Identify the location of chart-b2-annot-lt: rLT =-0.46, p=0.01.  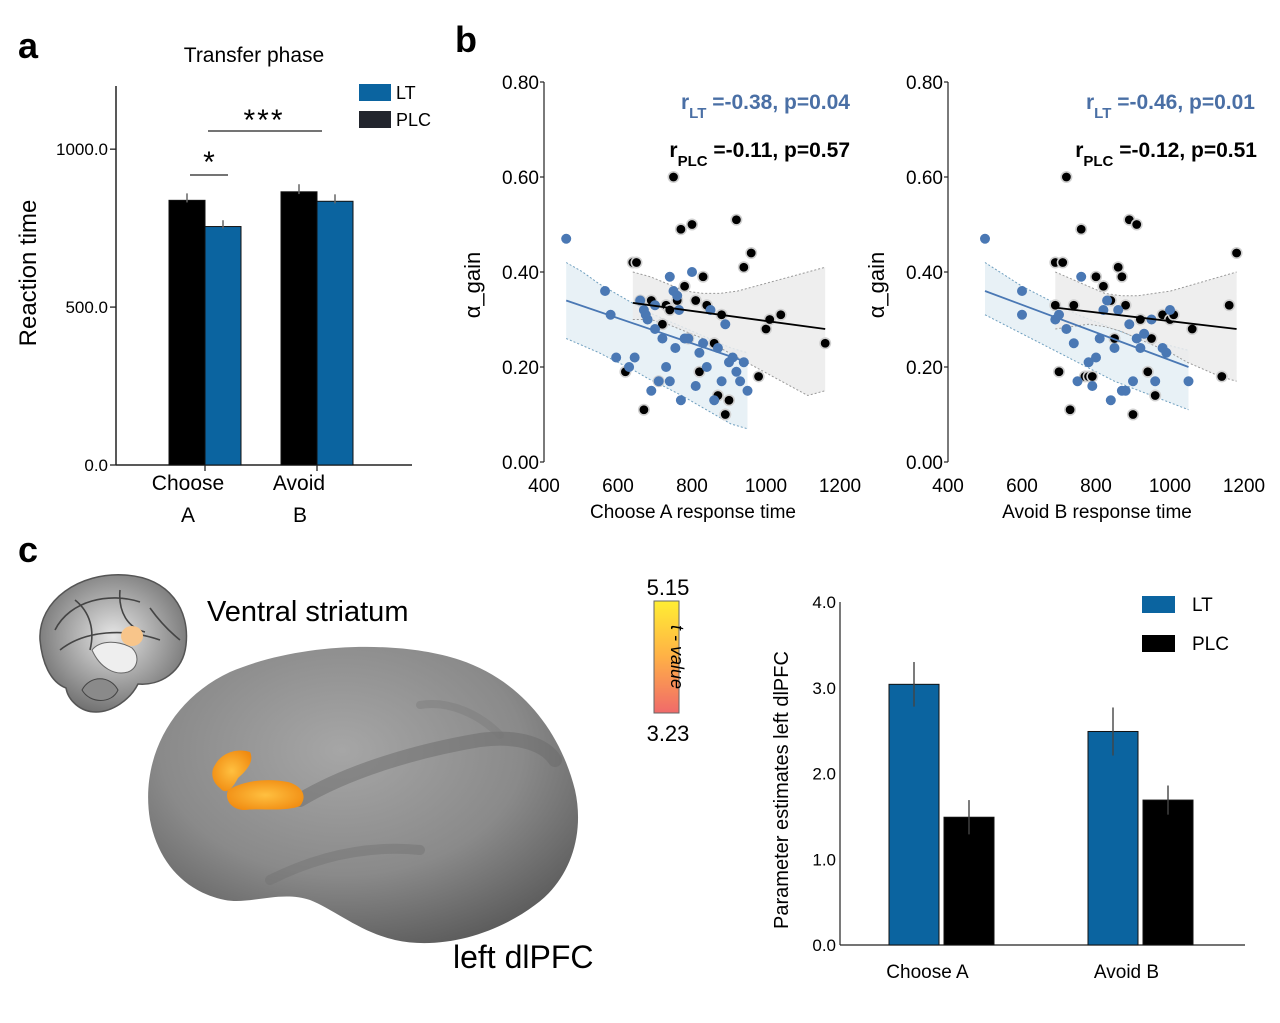
(1170, 106).